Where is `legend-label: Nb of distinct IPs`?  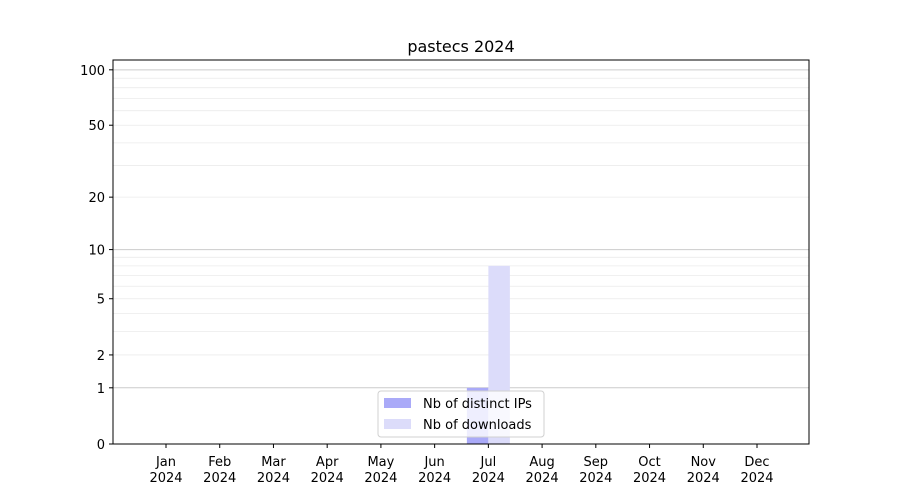
legend-label: Nb of distinct IPs is located at coordinates (477, 404).